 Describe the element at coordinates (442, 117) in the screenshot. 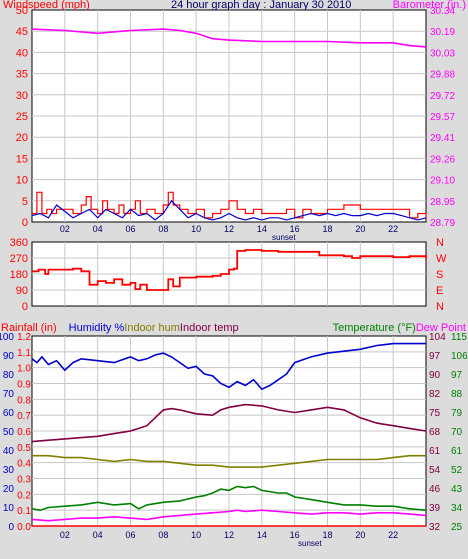

I see `y-right-tick-label: 29.57` at that location.